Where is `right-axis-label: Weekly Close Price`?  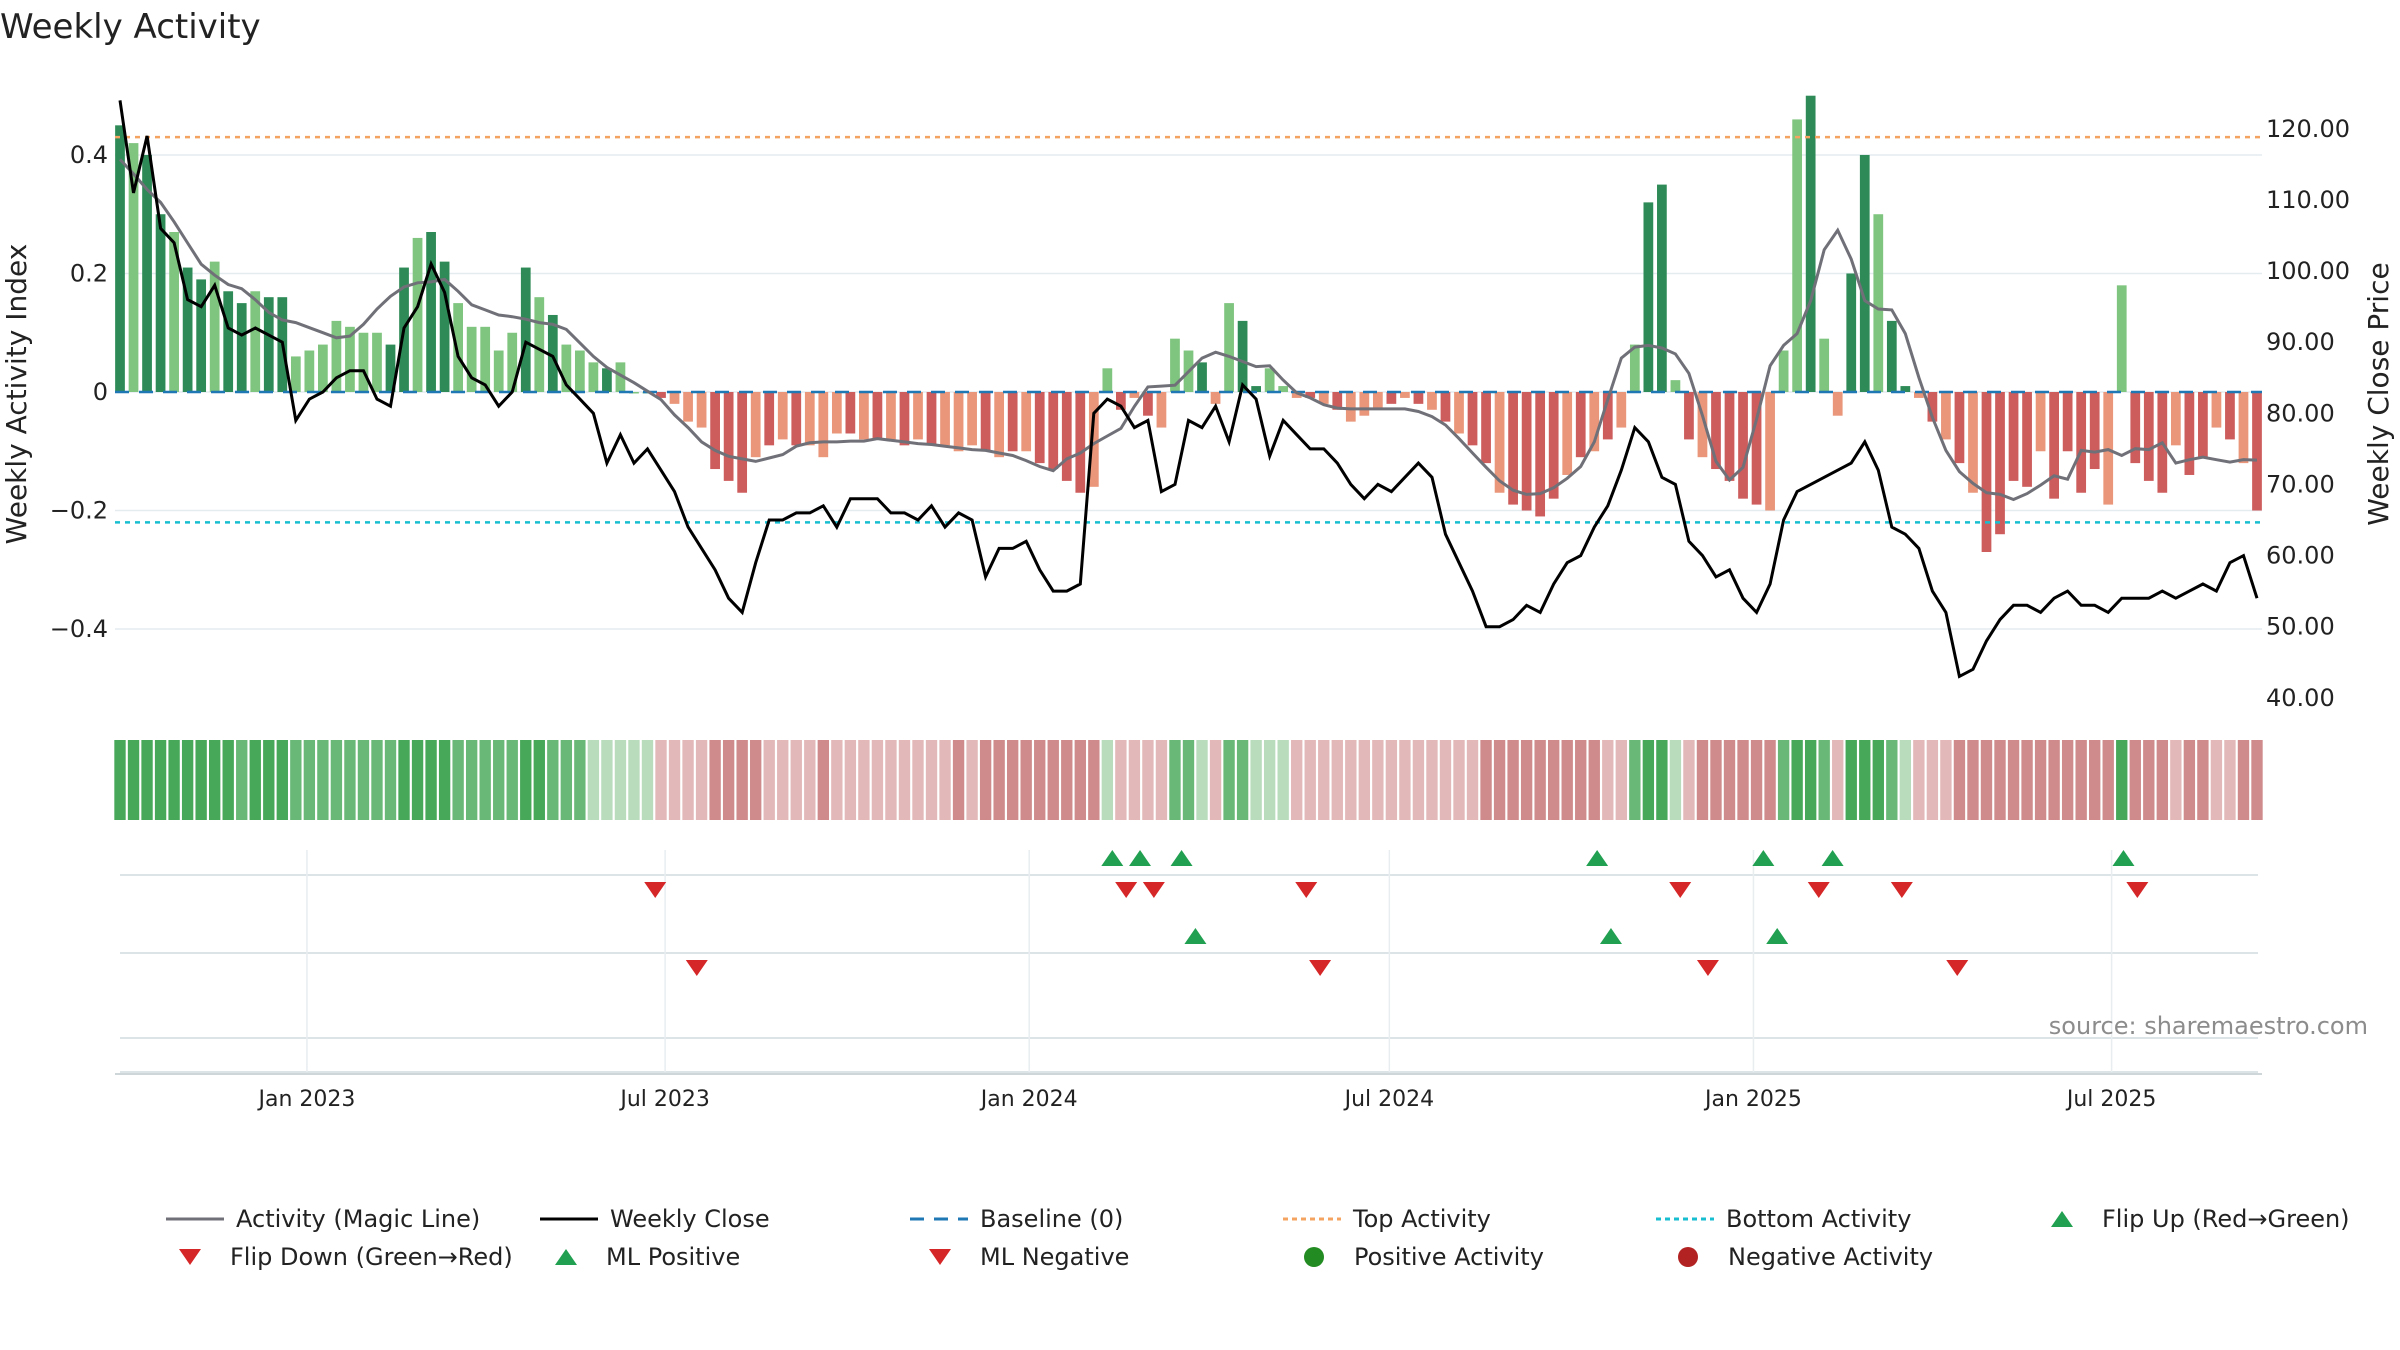
right-axis-label: Weekly Close Price is located at coordinates (2378, 393).